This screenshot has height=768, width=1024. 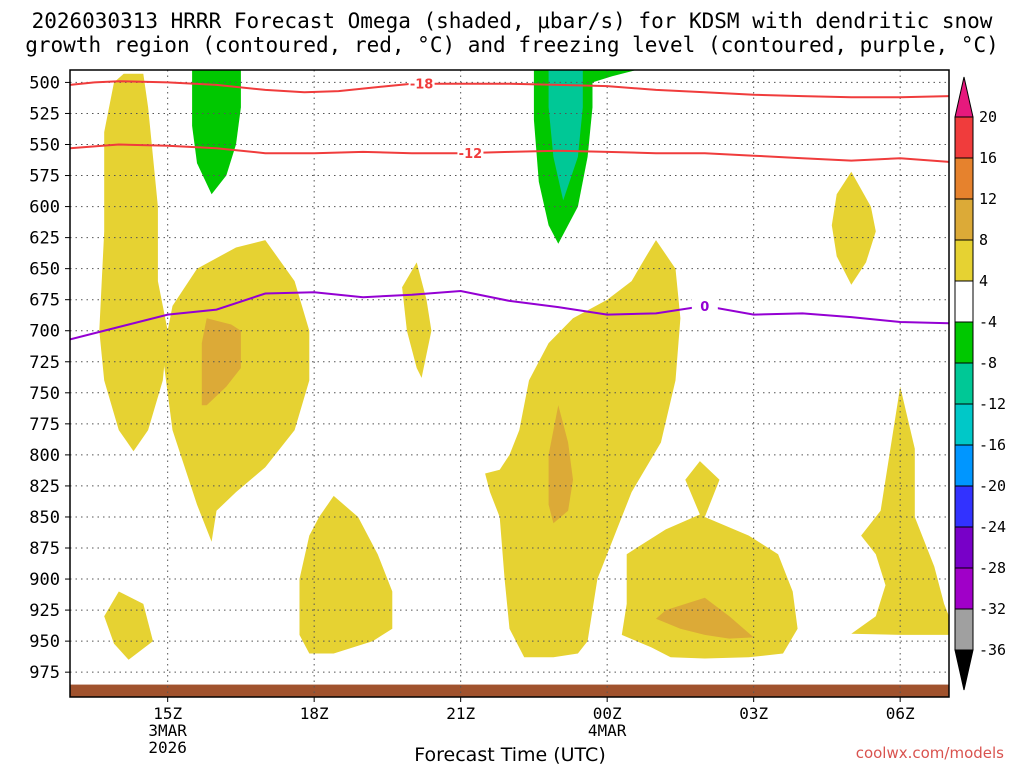 I want to click on y-tick-label: 500, so click(x=44, y=83).